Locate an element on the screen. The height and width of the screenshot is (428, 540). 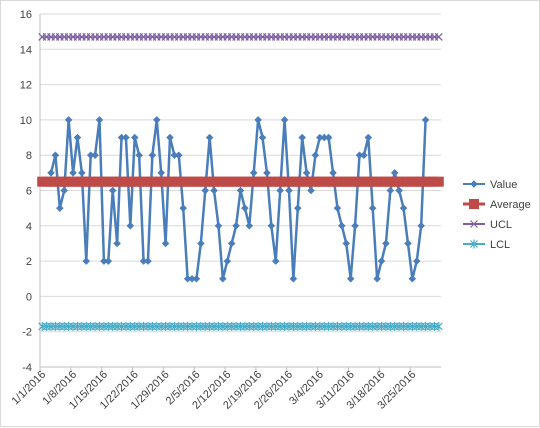
legend-label: LCL is located at coordinates (500, 245).